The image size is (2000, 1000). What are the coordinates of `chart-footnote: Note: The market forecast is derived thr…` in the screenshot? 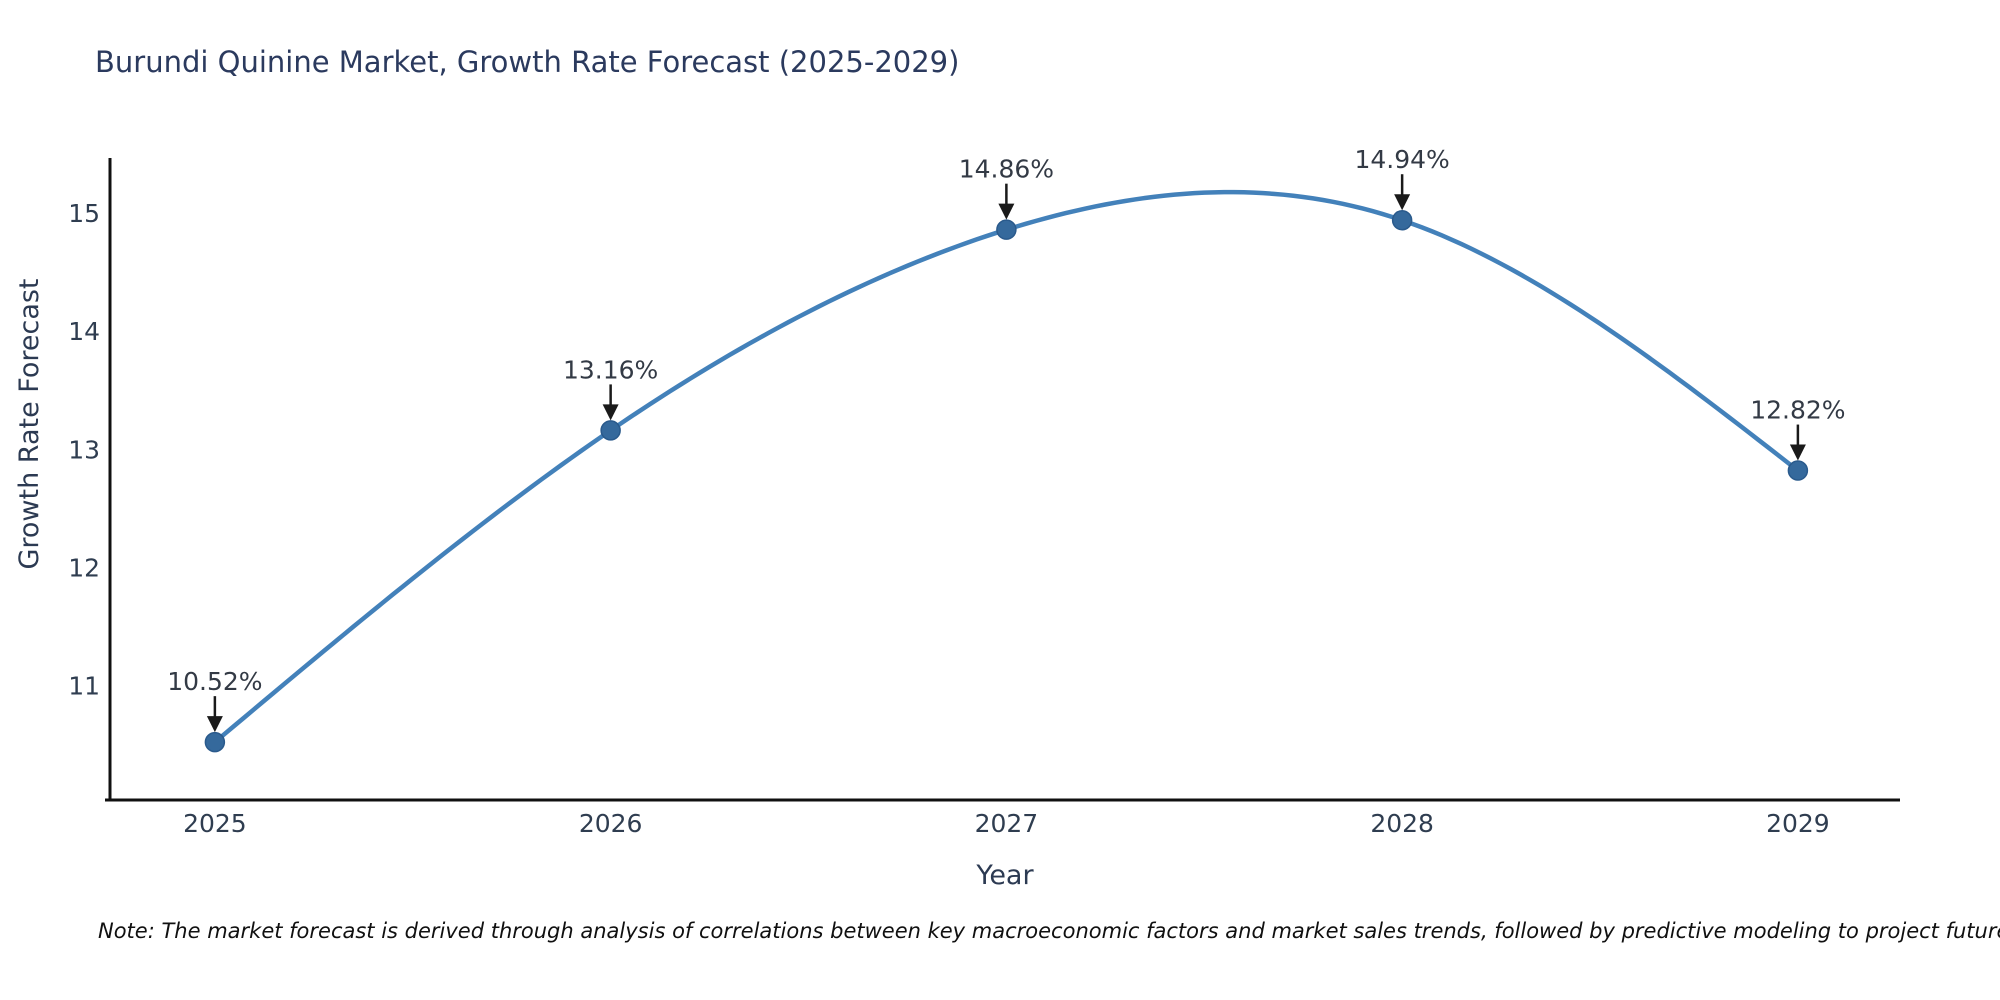 It's located at (1049, 931).